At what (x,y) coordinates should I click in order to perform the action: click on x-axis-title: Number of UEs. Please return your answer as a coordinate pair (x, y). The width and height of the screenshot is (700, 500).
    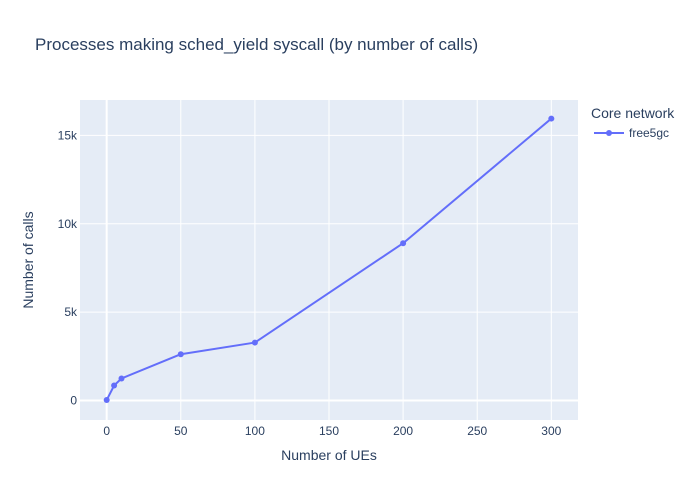
    Looking at the image, I should click on (329, 455).